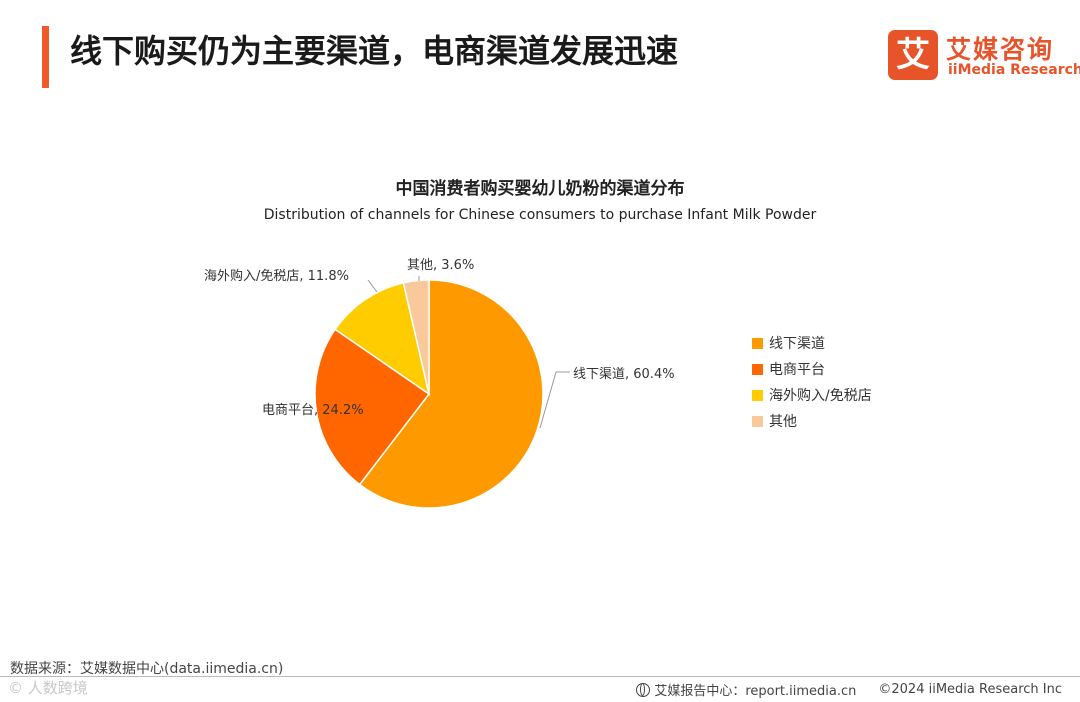  What do you see at coordinates (820, 396) in the screenshot?
I see `legend-label: 海外购入/免税店` at bounding box center [820, 396].